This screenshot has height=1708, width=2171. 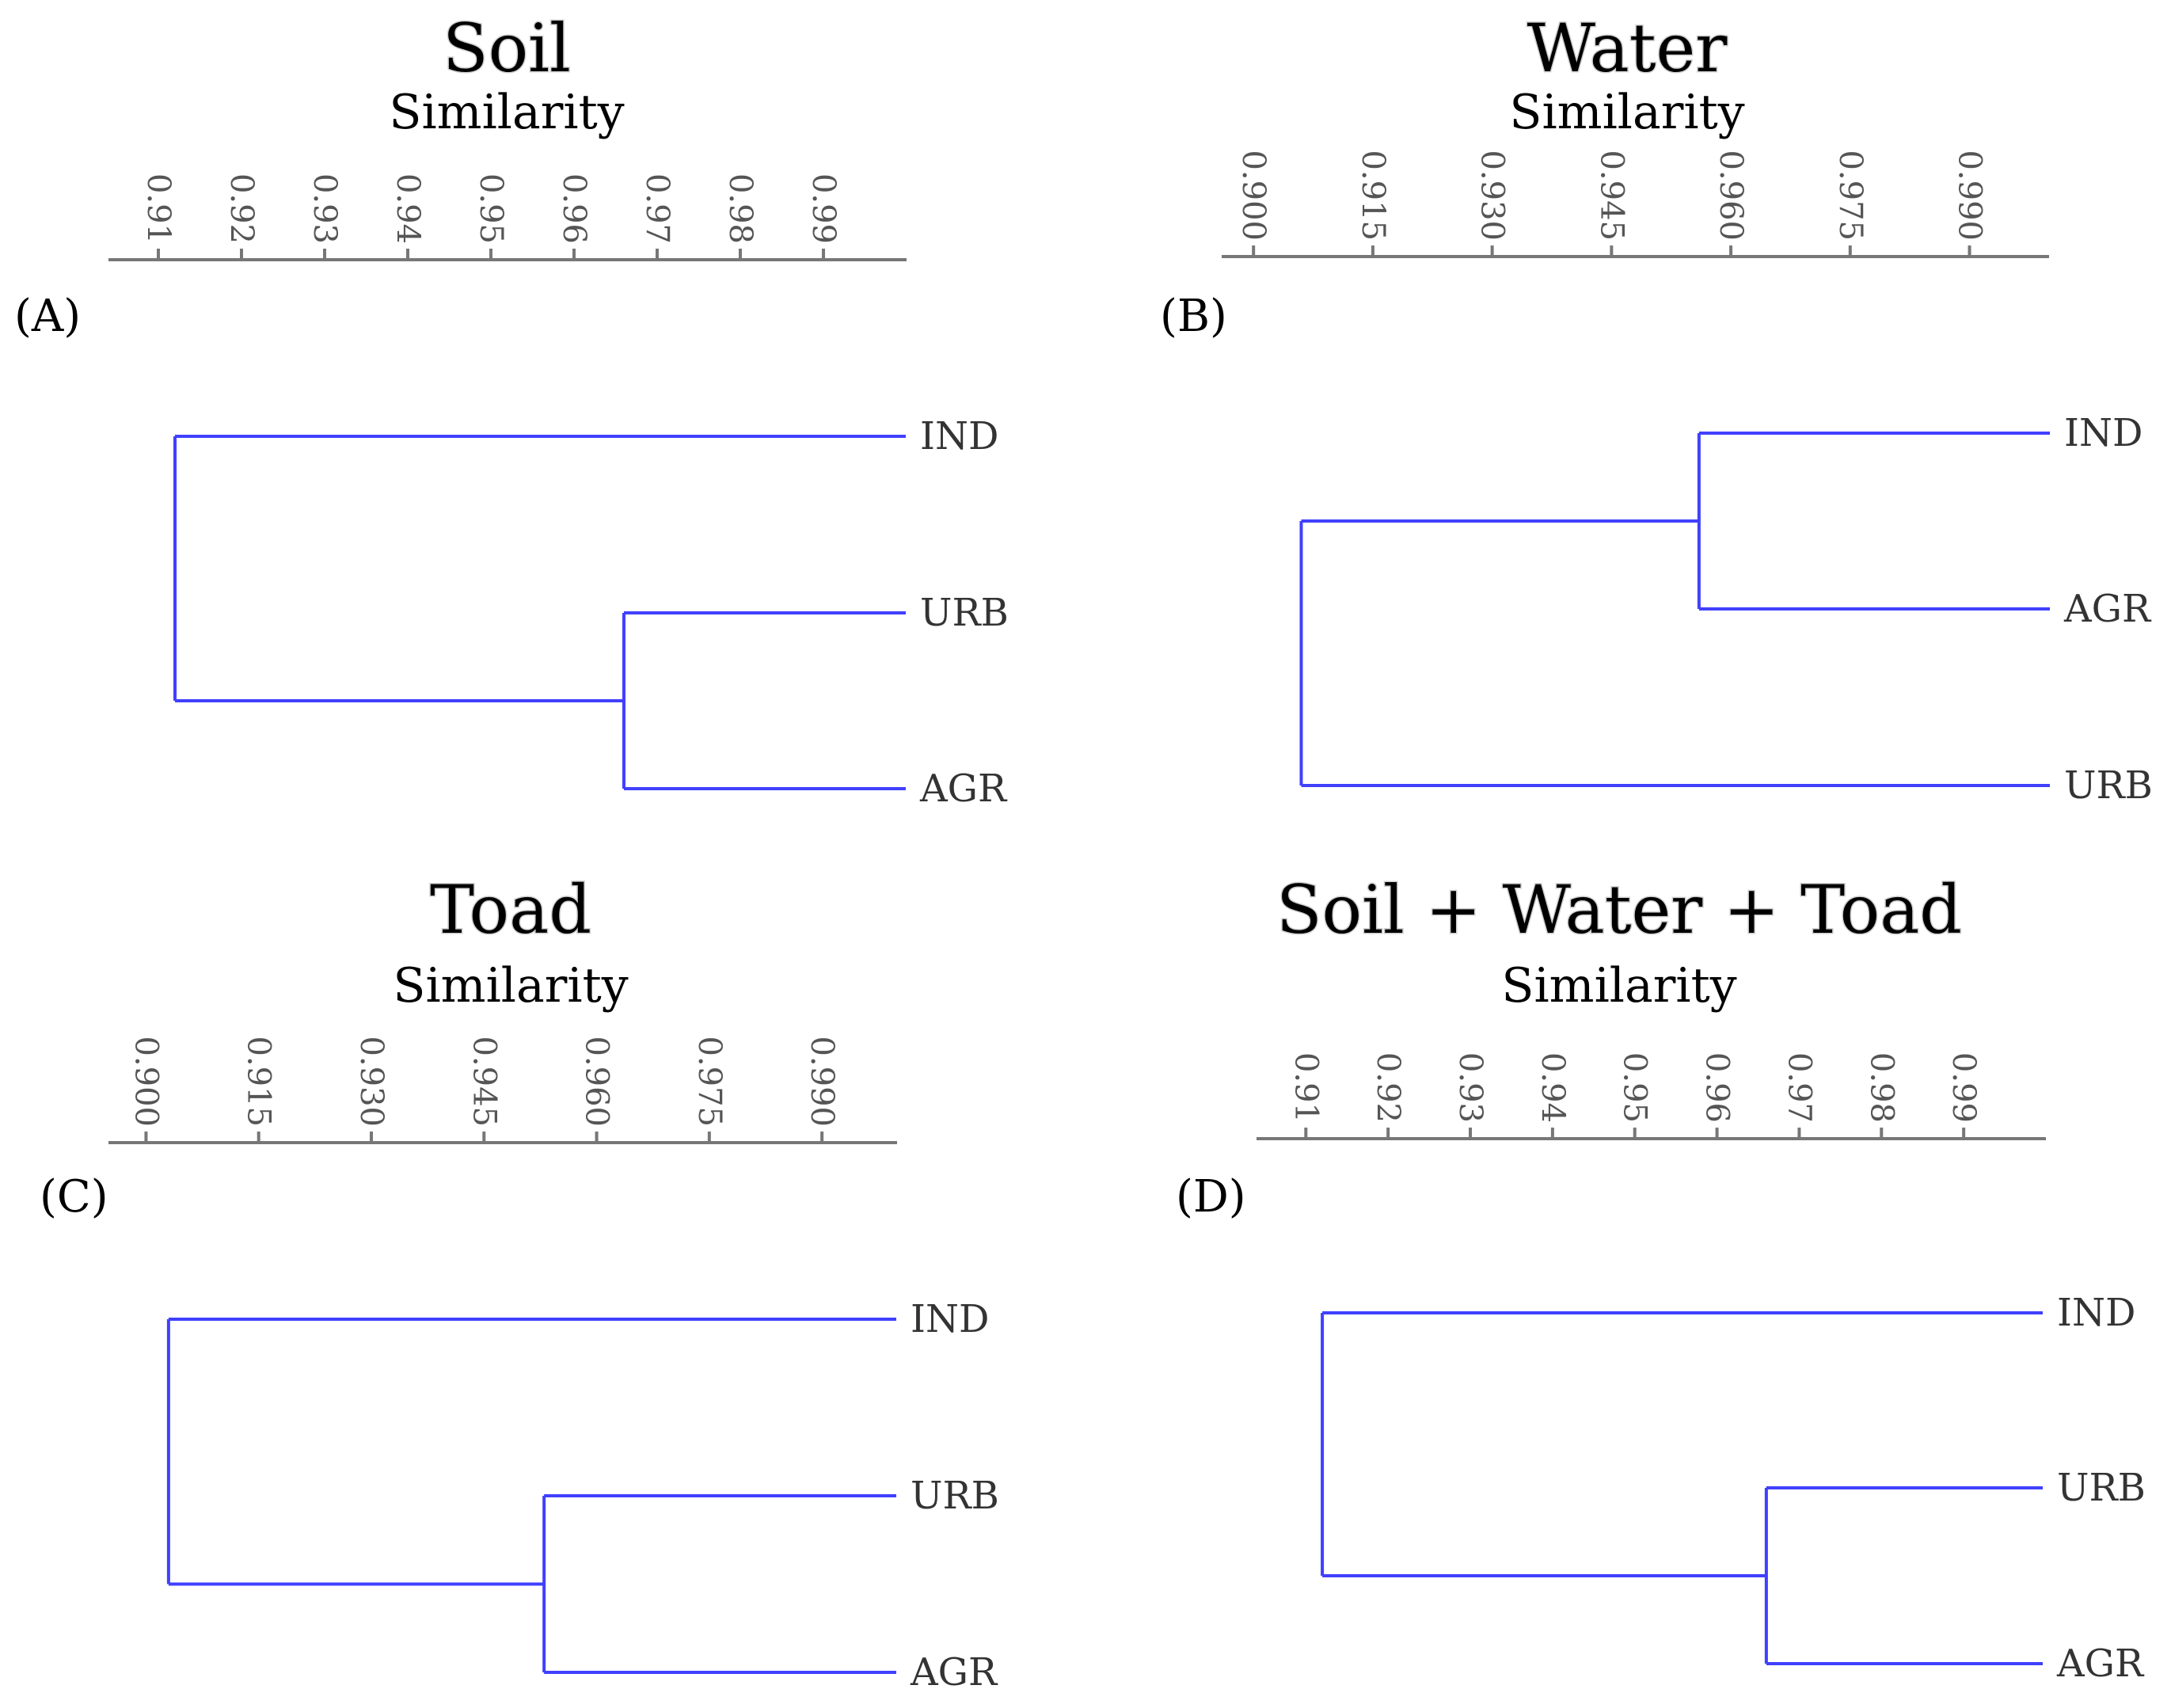 What do you see at coordinates (1211, 1197) in the screenshot?
I see `panel-label: (D)` at bounding box center [1211, 1197].